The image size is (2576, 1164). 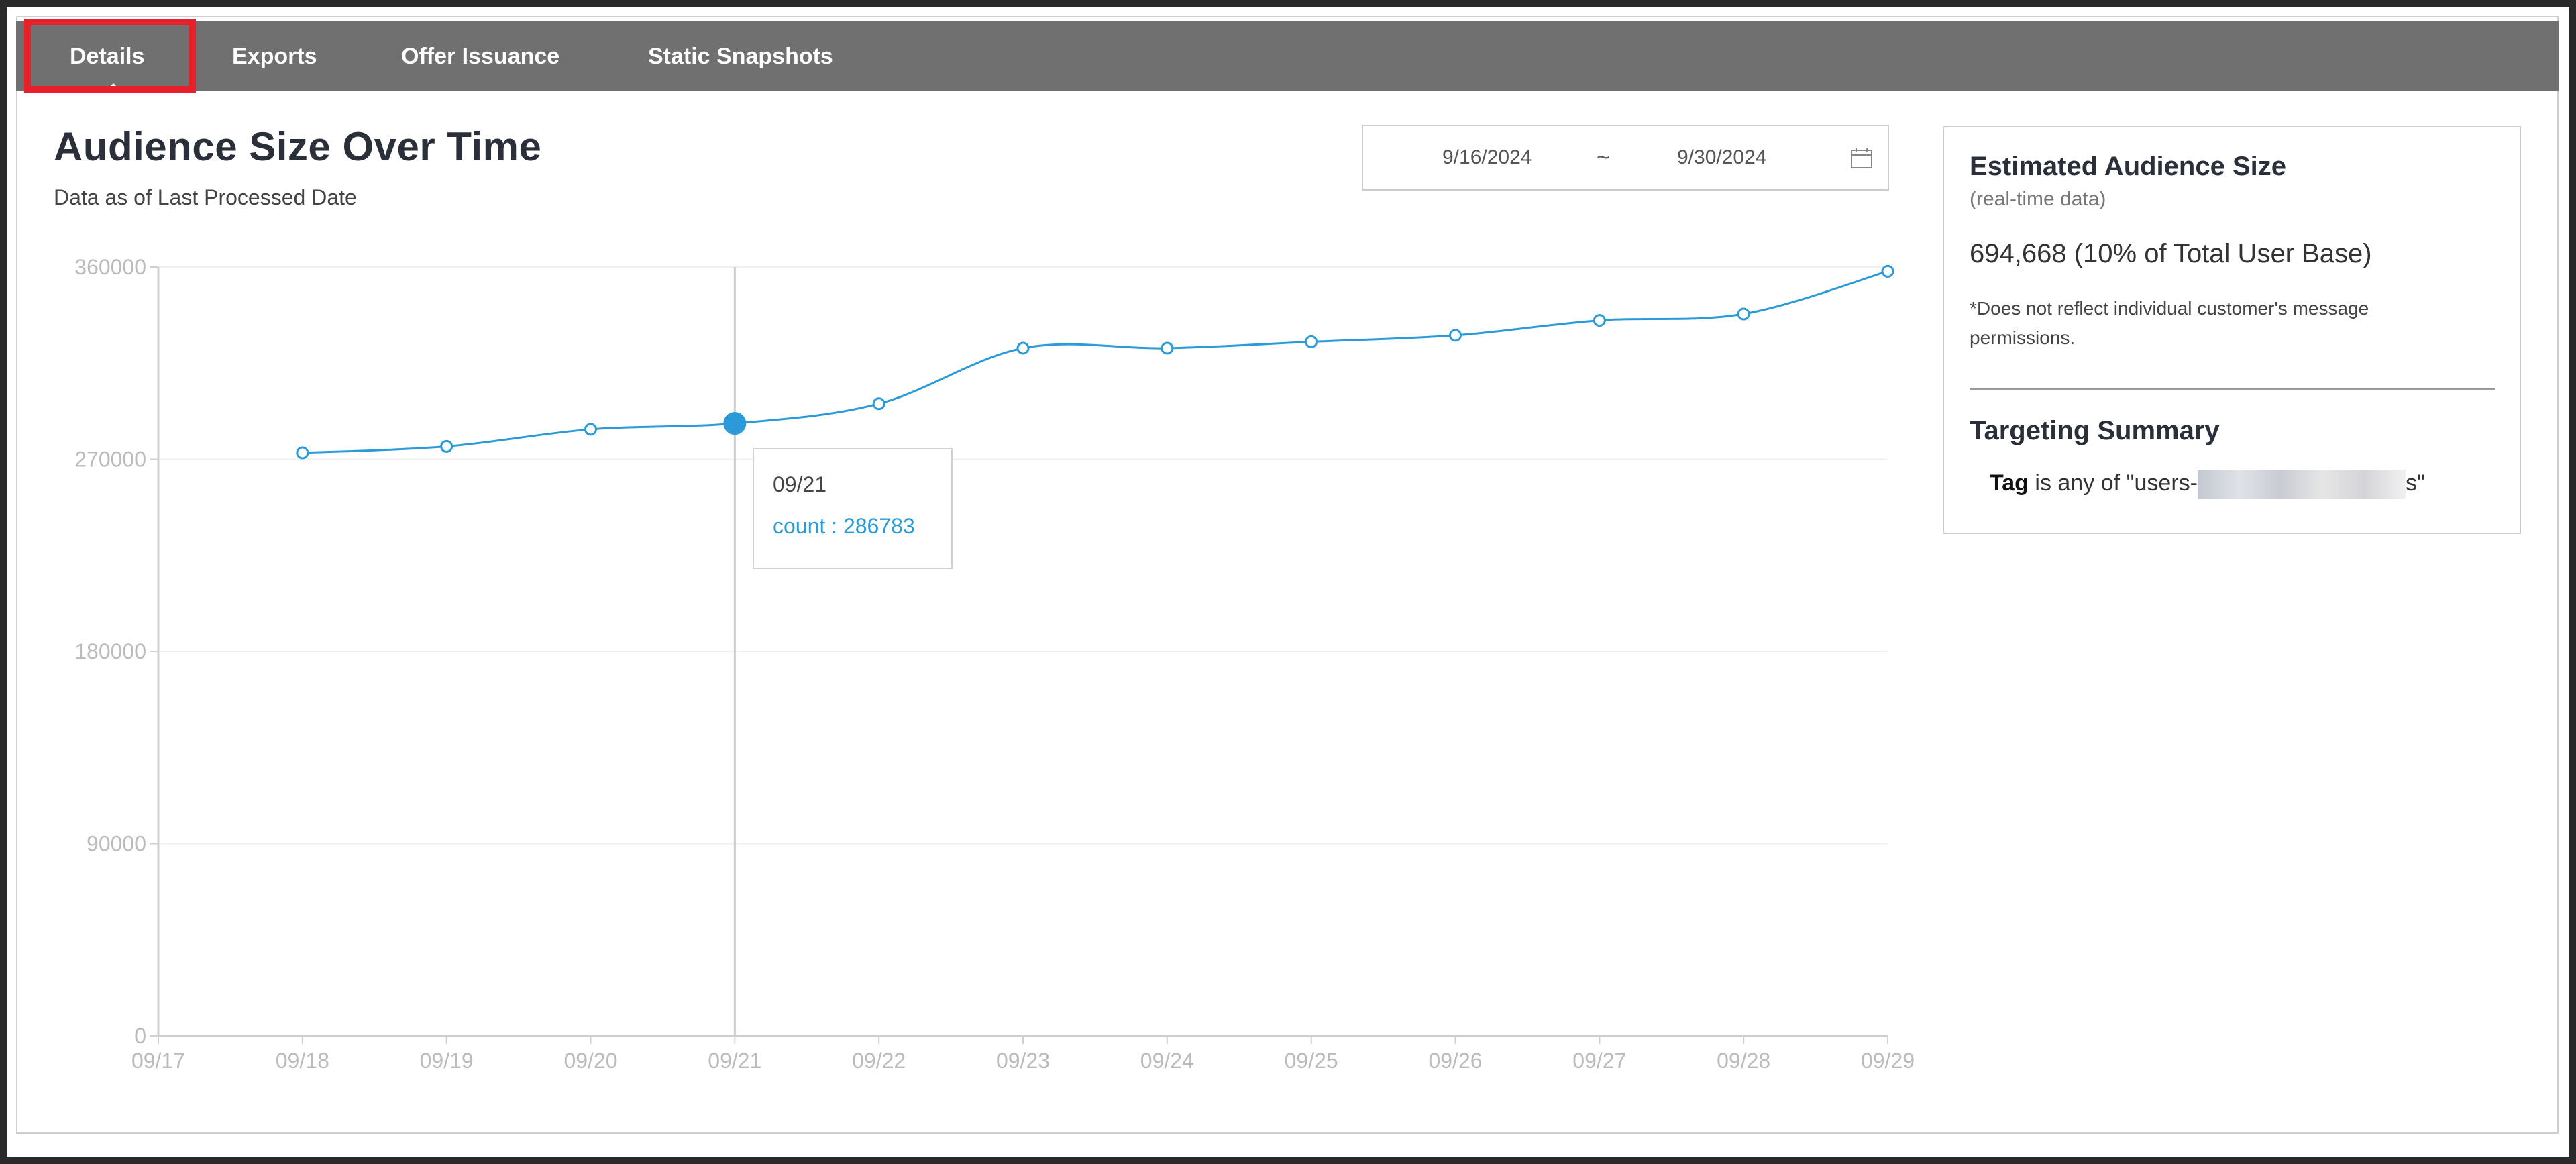 I want to click on tooltip-date: 09/21, so click(x=800, y=484).